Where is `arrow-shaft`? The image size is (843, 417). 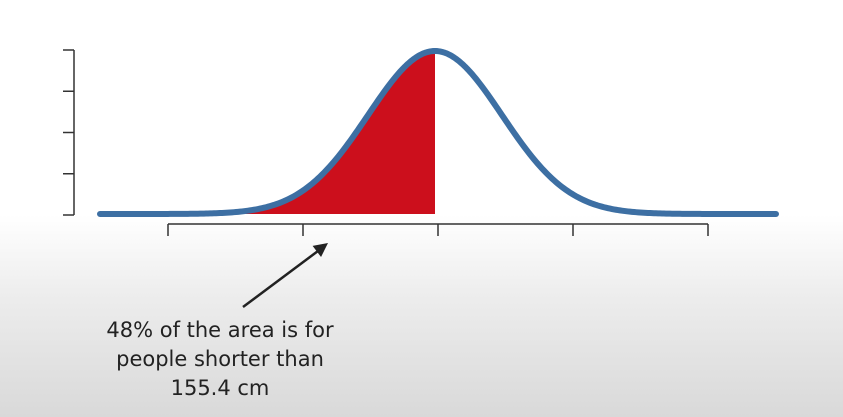
arrow-shaft is located at coordinates (282, 277).